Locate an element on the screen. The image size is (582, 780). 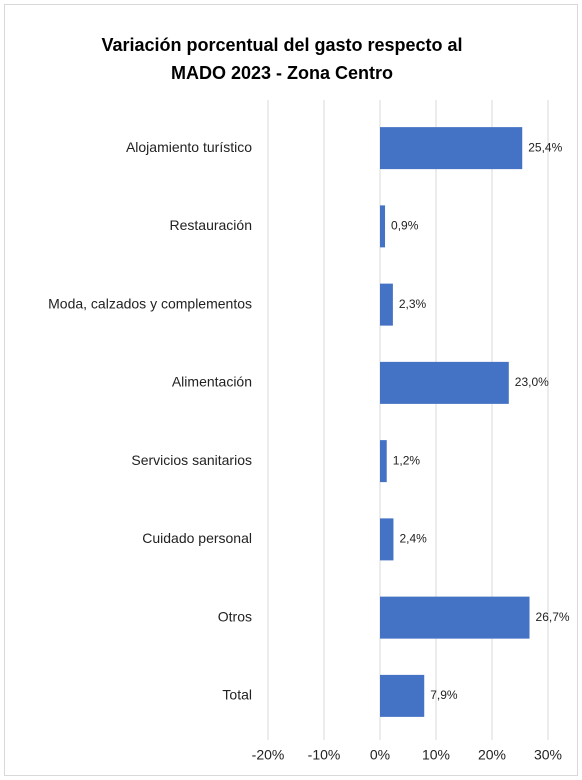
y-tick-label: Otros is located at coordinates (235, 616).